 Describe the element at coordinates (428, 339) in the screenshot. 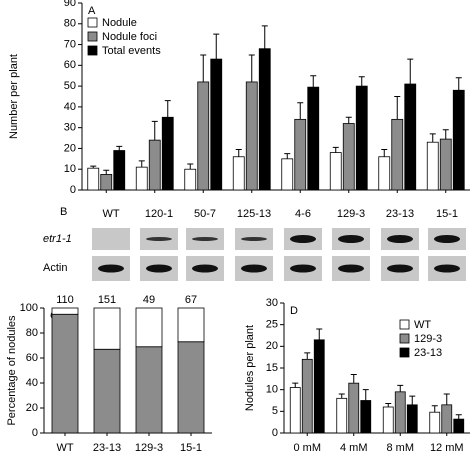

I see `legend-label: 129-3` at that location.